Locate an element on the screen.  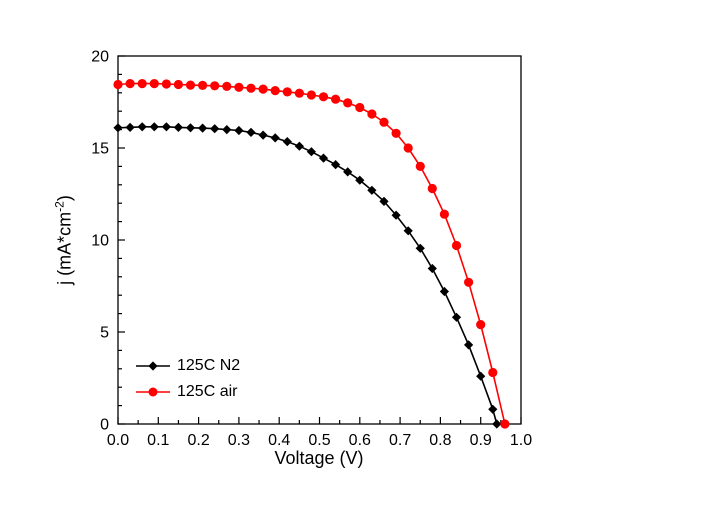
y-axis-title-close: ) is located at coordinates (64, 198).